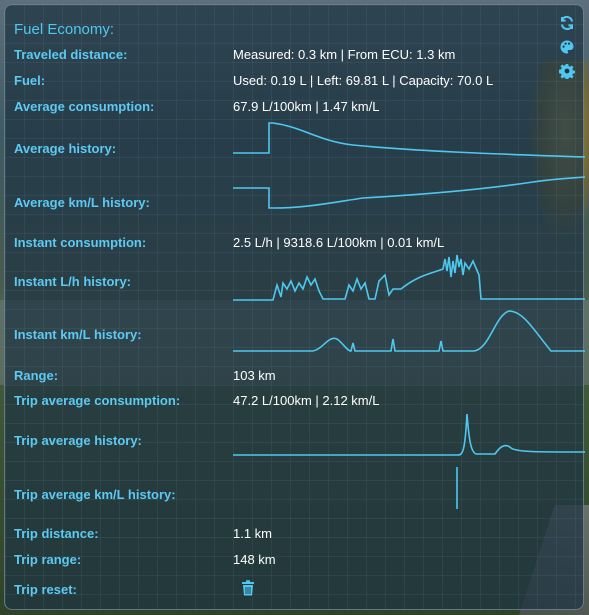 The image size is (589, 615). I want to click on fuel-label: Fuel:, so click(30, 80).